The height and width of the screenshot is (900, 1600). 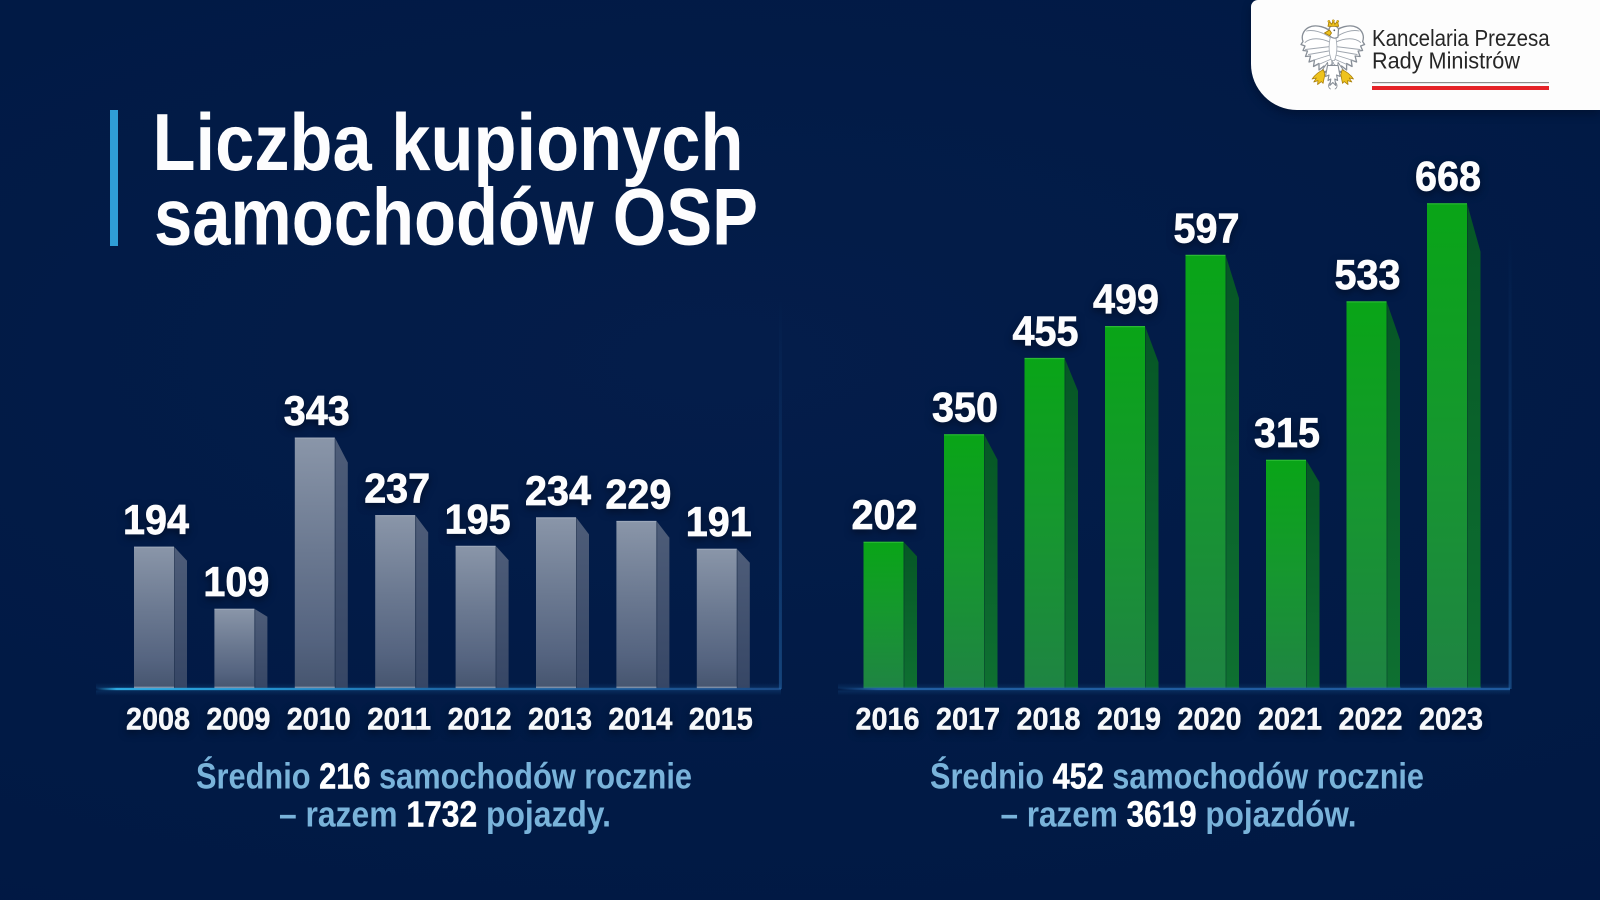 What do you see at coordinates (1129, 719) in the screenshot?
I see `svg-text: 2019` at bounding box center [1129, 719].